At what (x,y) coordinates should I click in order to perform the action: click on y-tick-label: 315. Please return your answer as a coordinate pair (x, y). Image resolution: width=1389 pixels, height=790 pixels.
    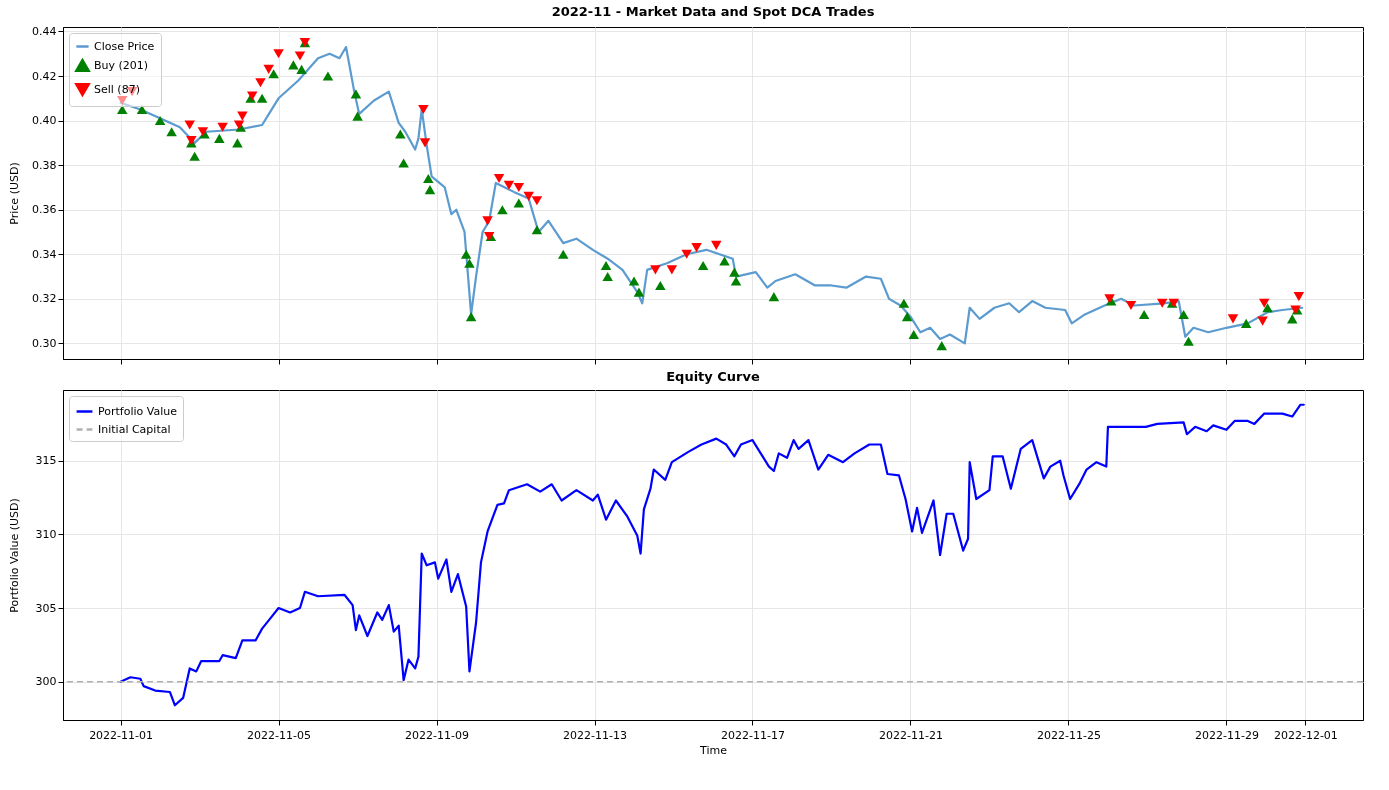
    Looking at the image, I should click on (46, 461).